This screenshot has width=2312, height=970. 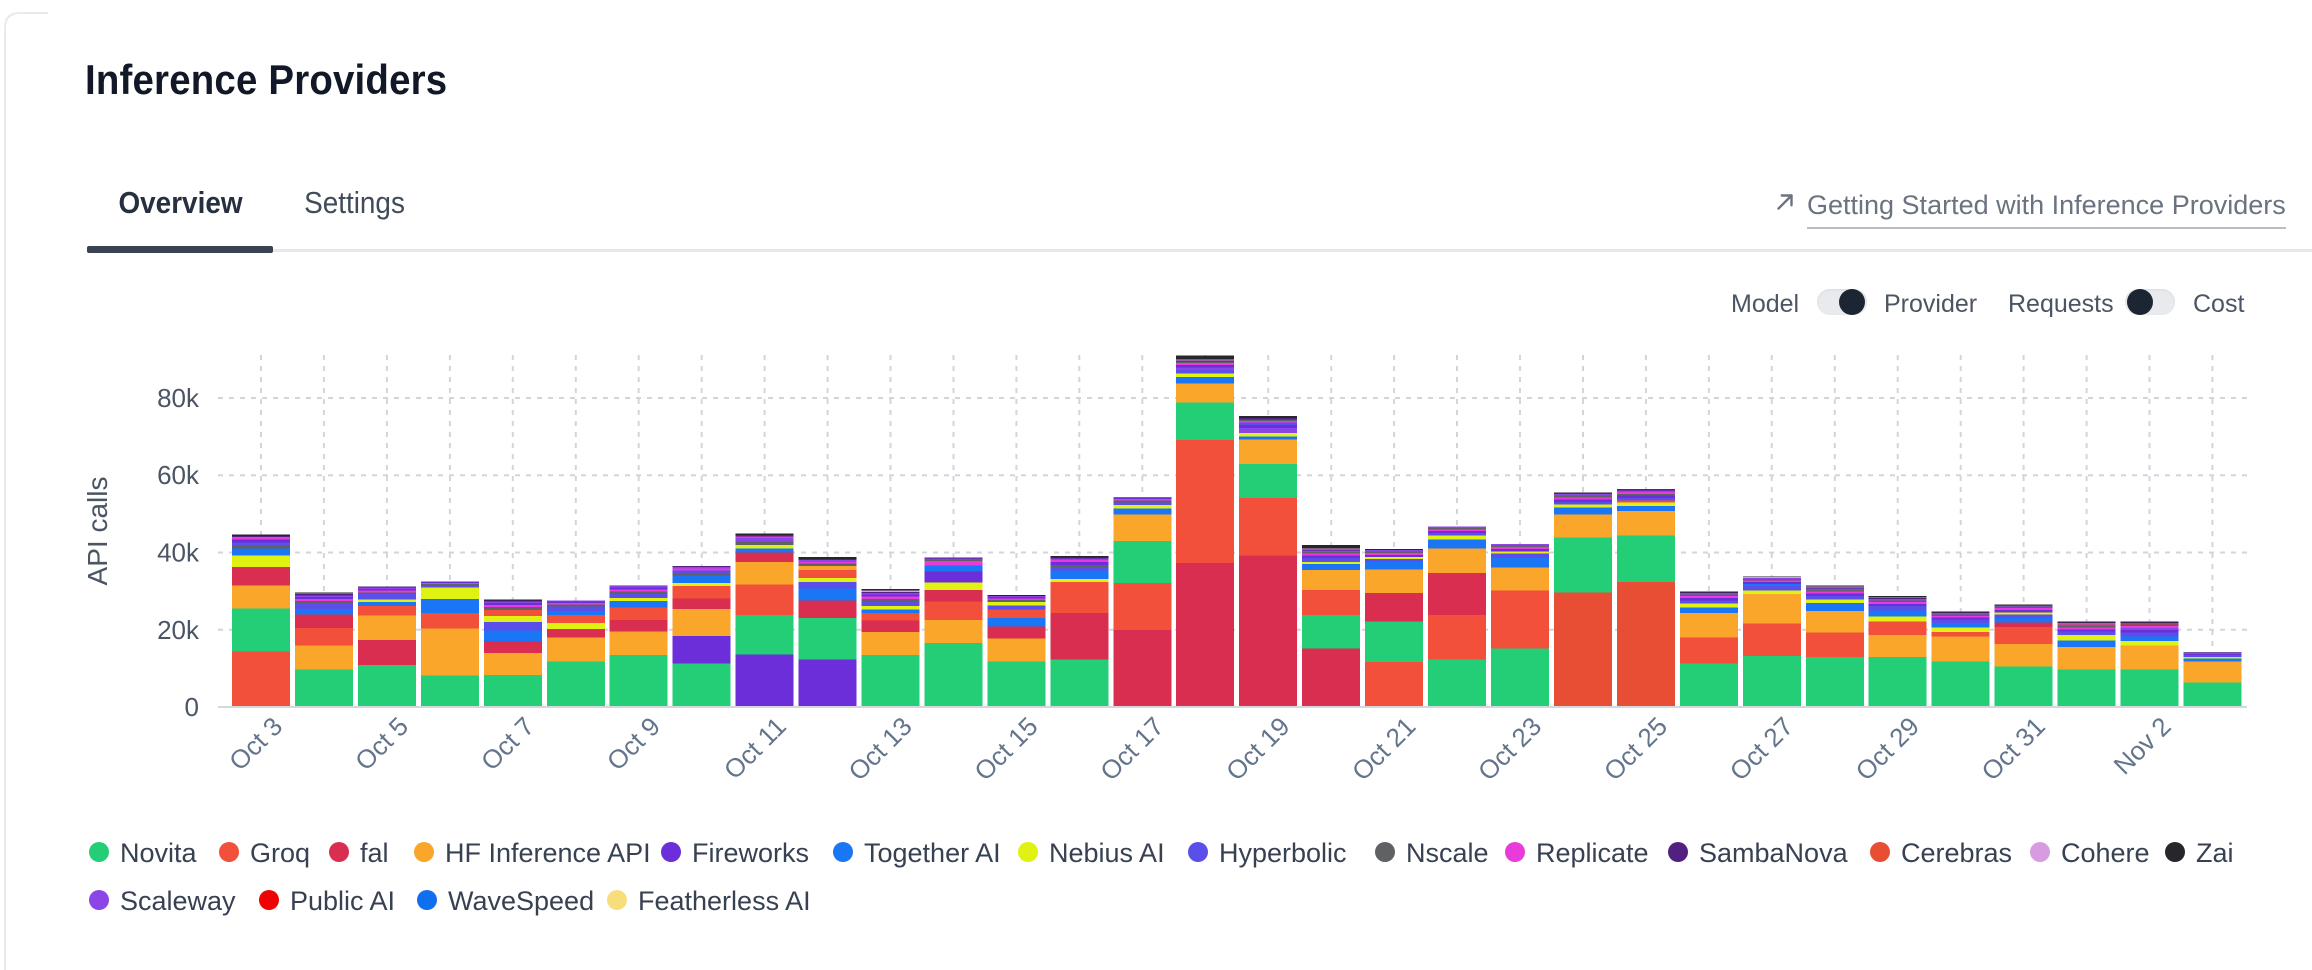 I want to click on svg-text: Oct 13, so click(x=879, y=748).